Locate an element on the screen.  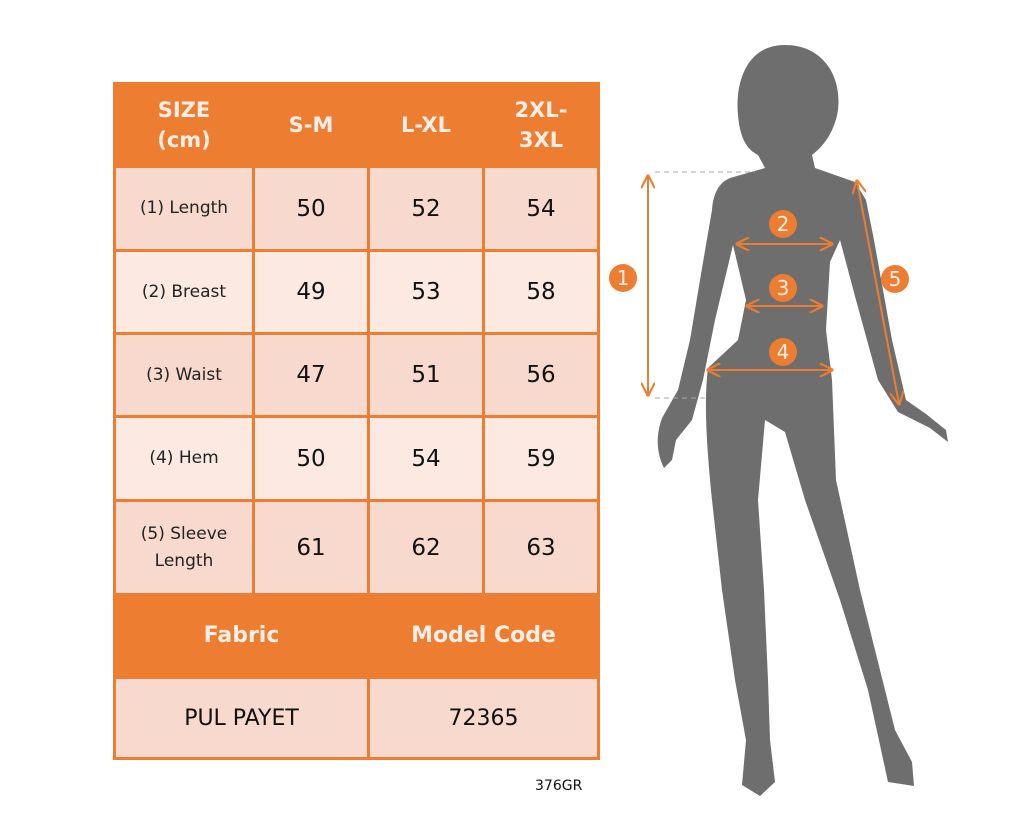
fabric-value: PUL PAYET is located at coordinates (241, 718).